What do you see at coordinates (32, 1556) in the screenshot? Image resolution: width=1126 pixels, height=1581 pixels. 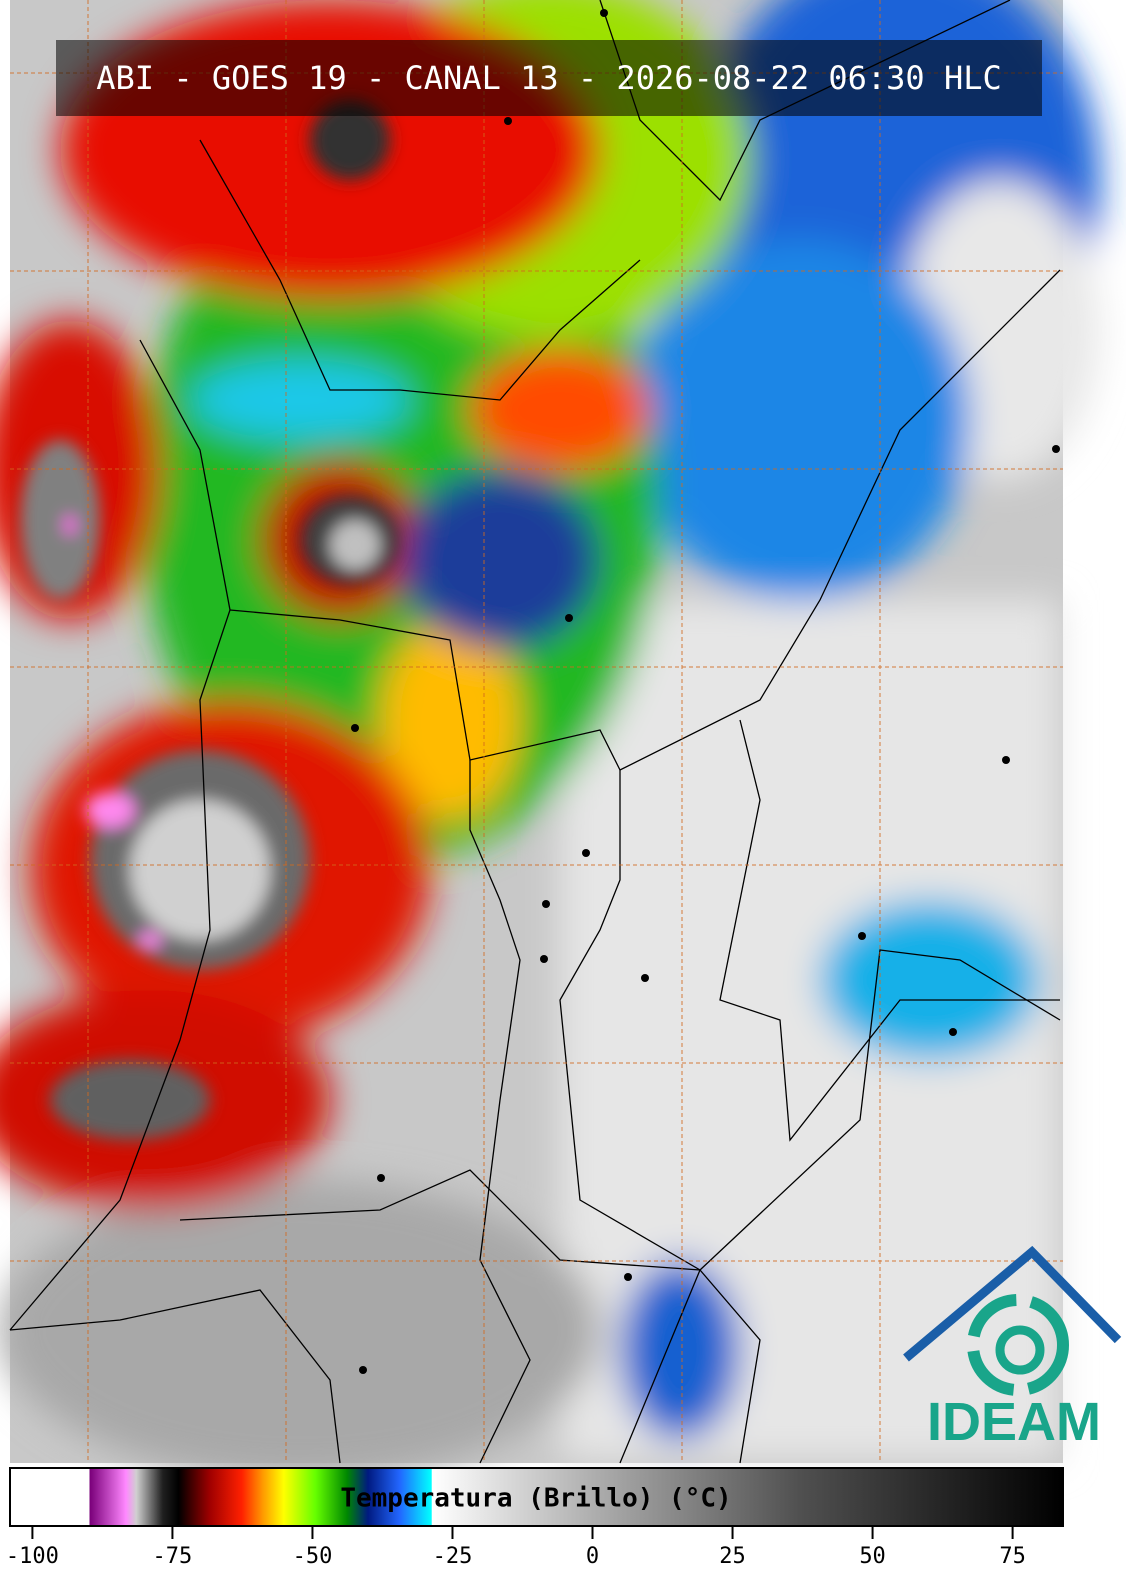 I see `colorbar-tick-label: -100` at bounding box center [32, 1556].